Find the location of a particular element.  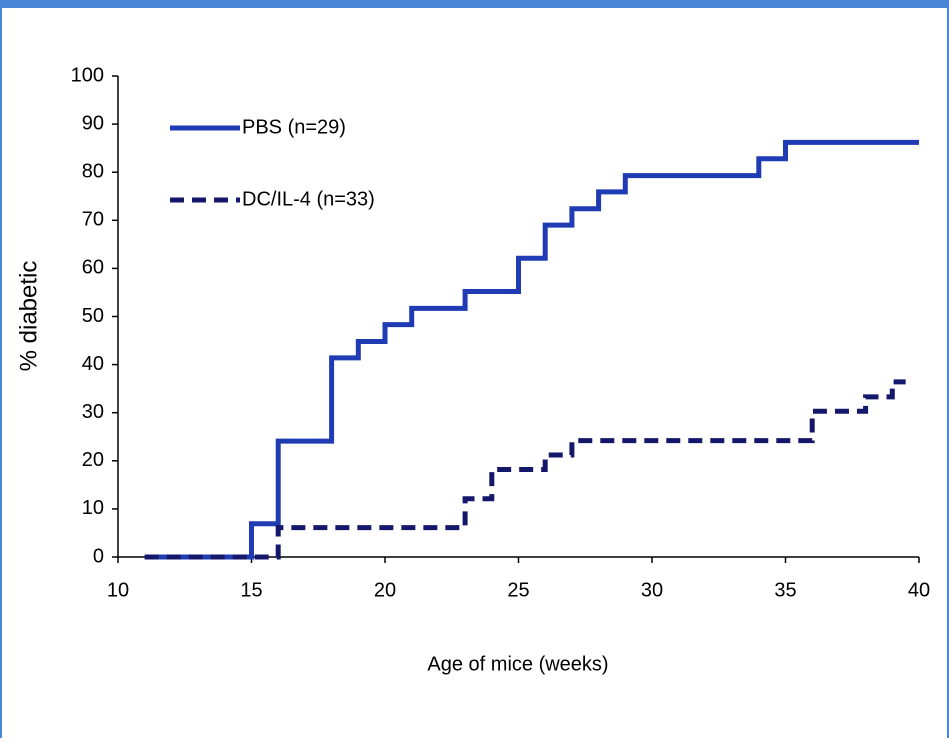

y-tick-label: 50 is located at coordinates (93, 316).